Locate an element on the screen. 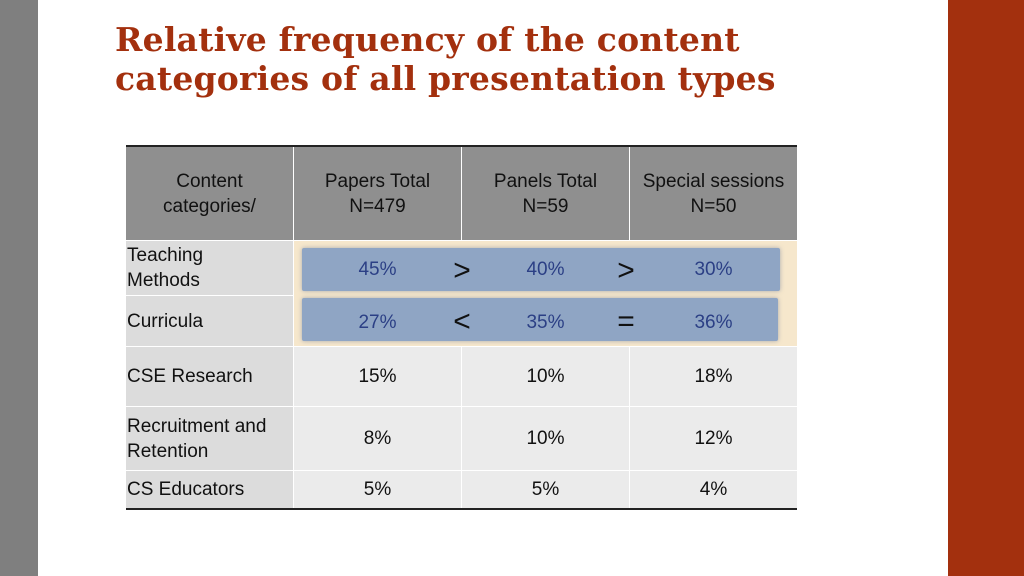 The height and width of the screenshot is (576, 1024). cell-cse-panels: 10% is located at coordinates (545, 376).